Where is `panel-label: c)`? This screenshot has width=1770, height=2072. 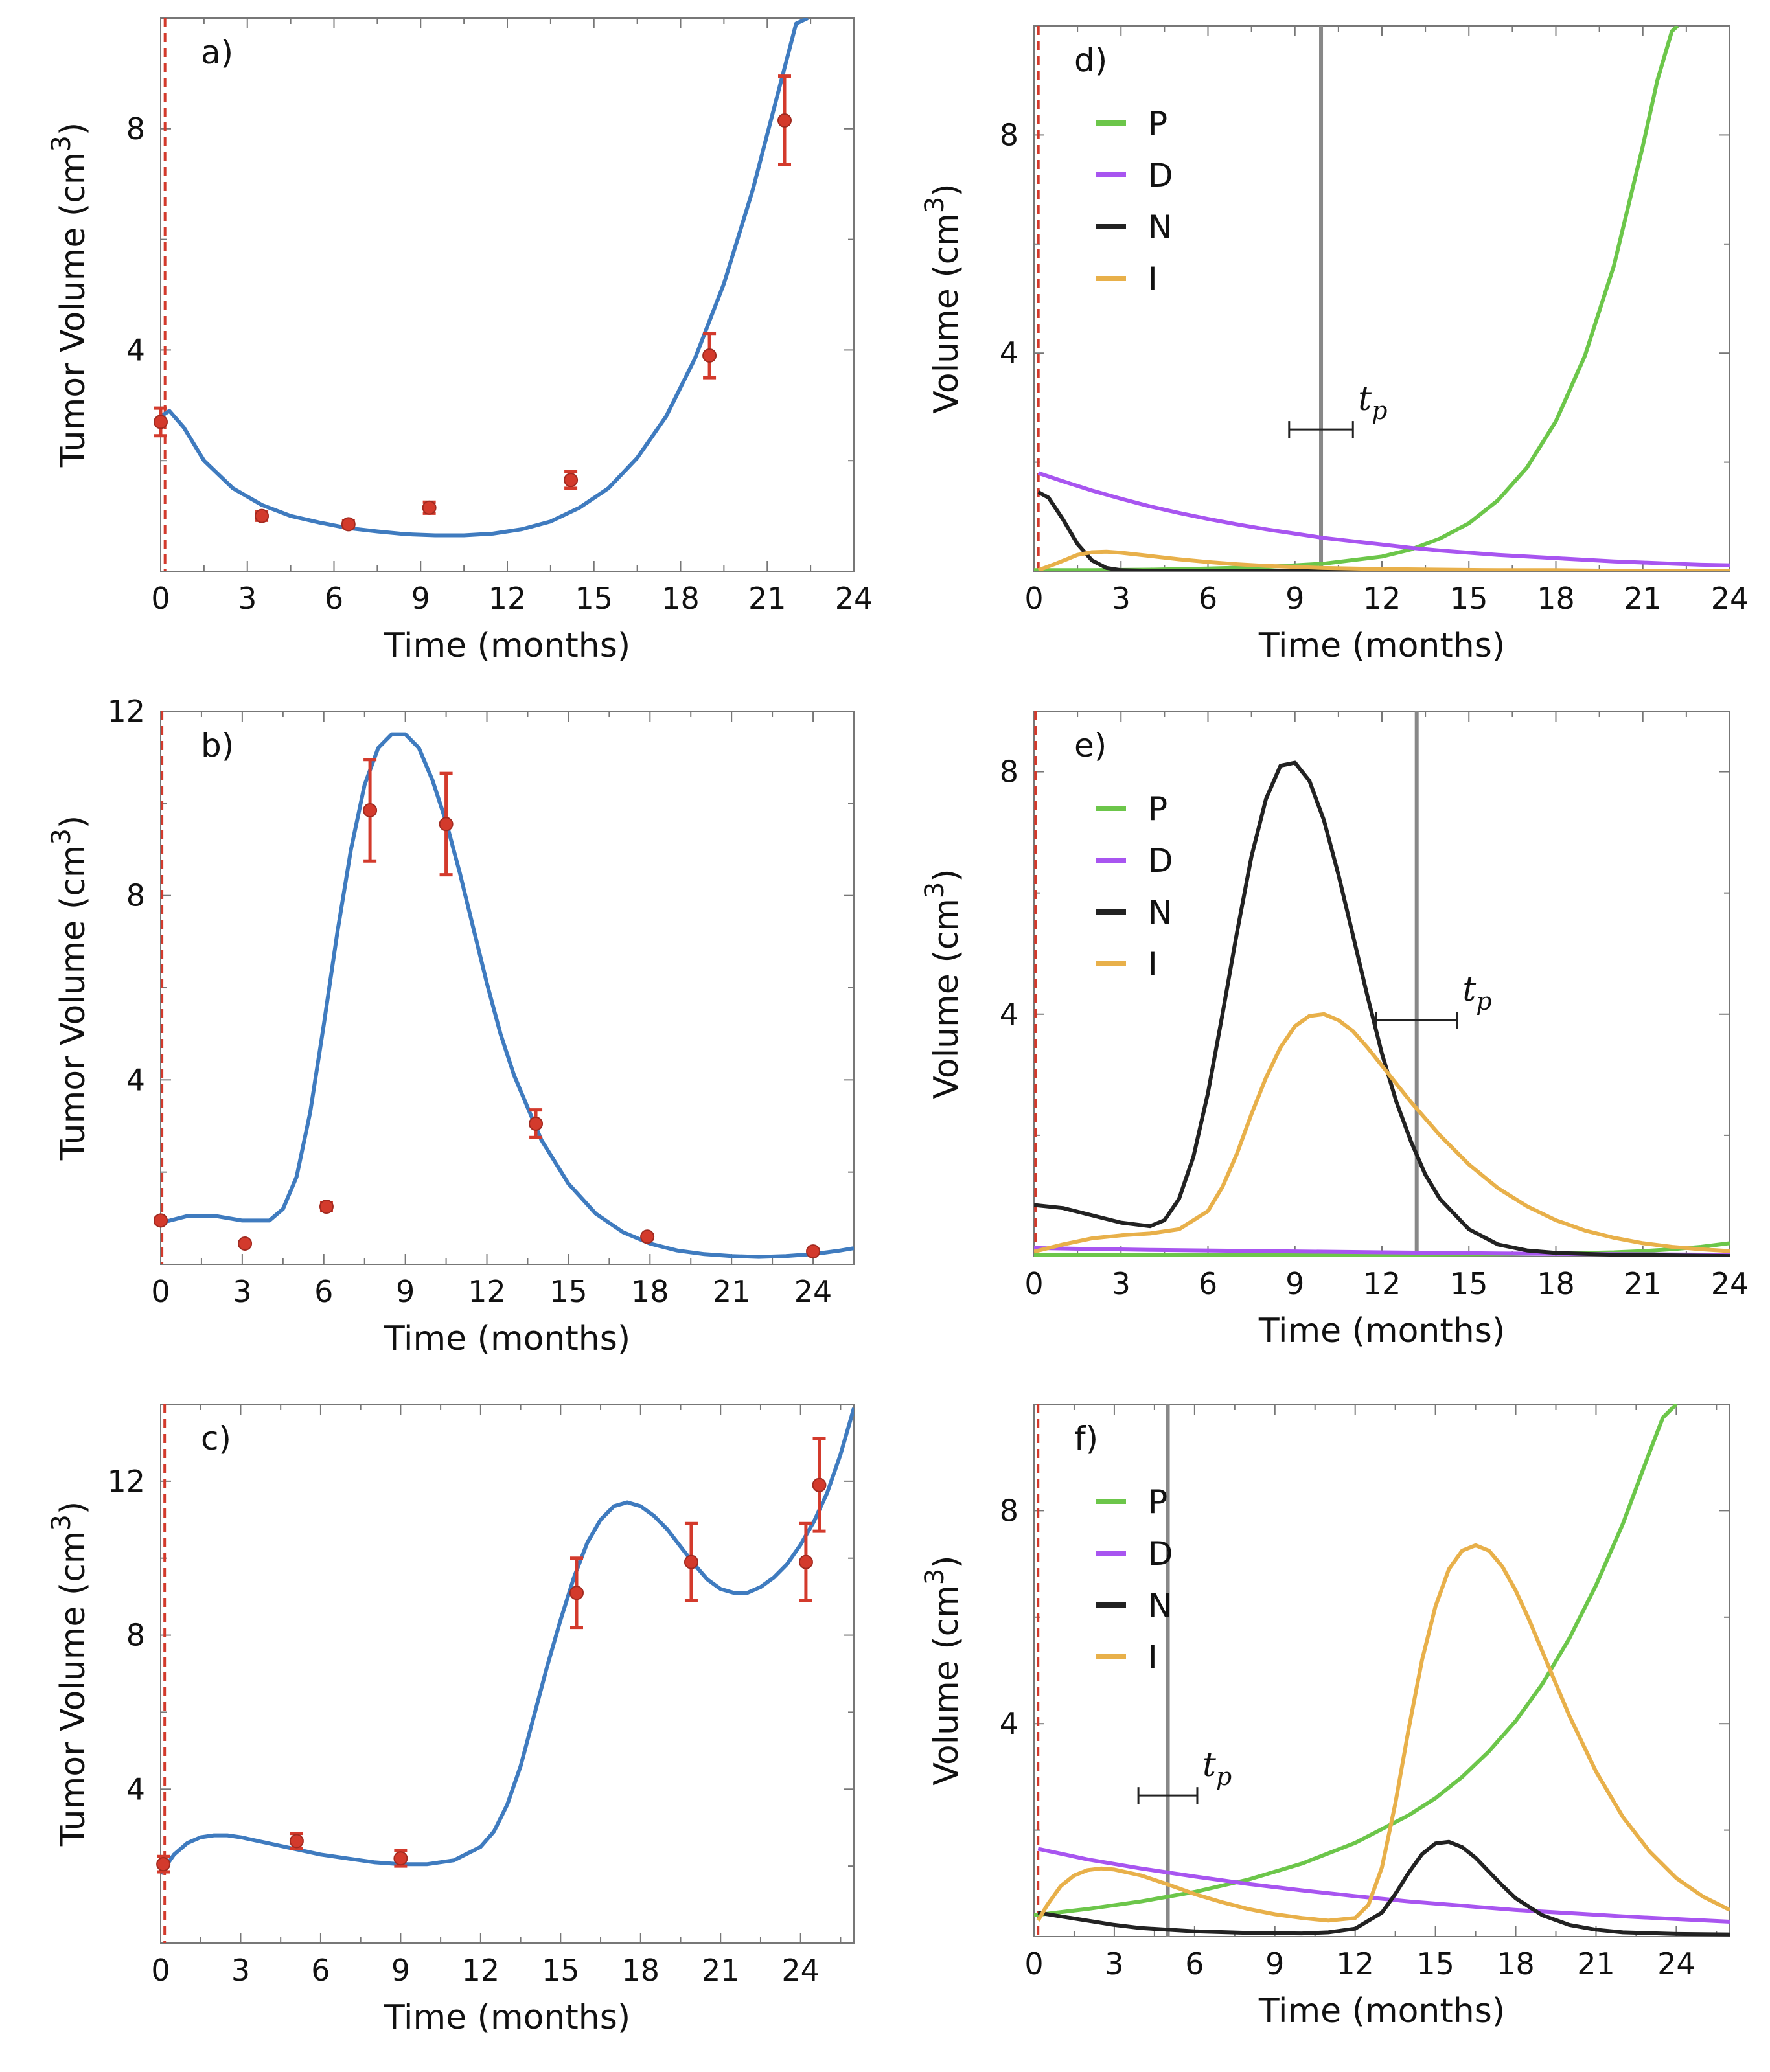 panel-label: c) is located at coordinates (216, 1438).